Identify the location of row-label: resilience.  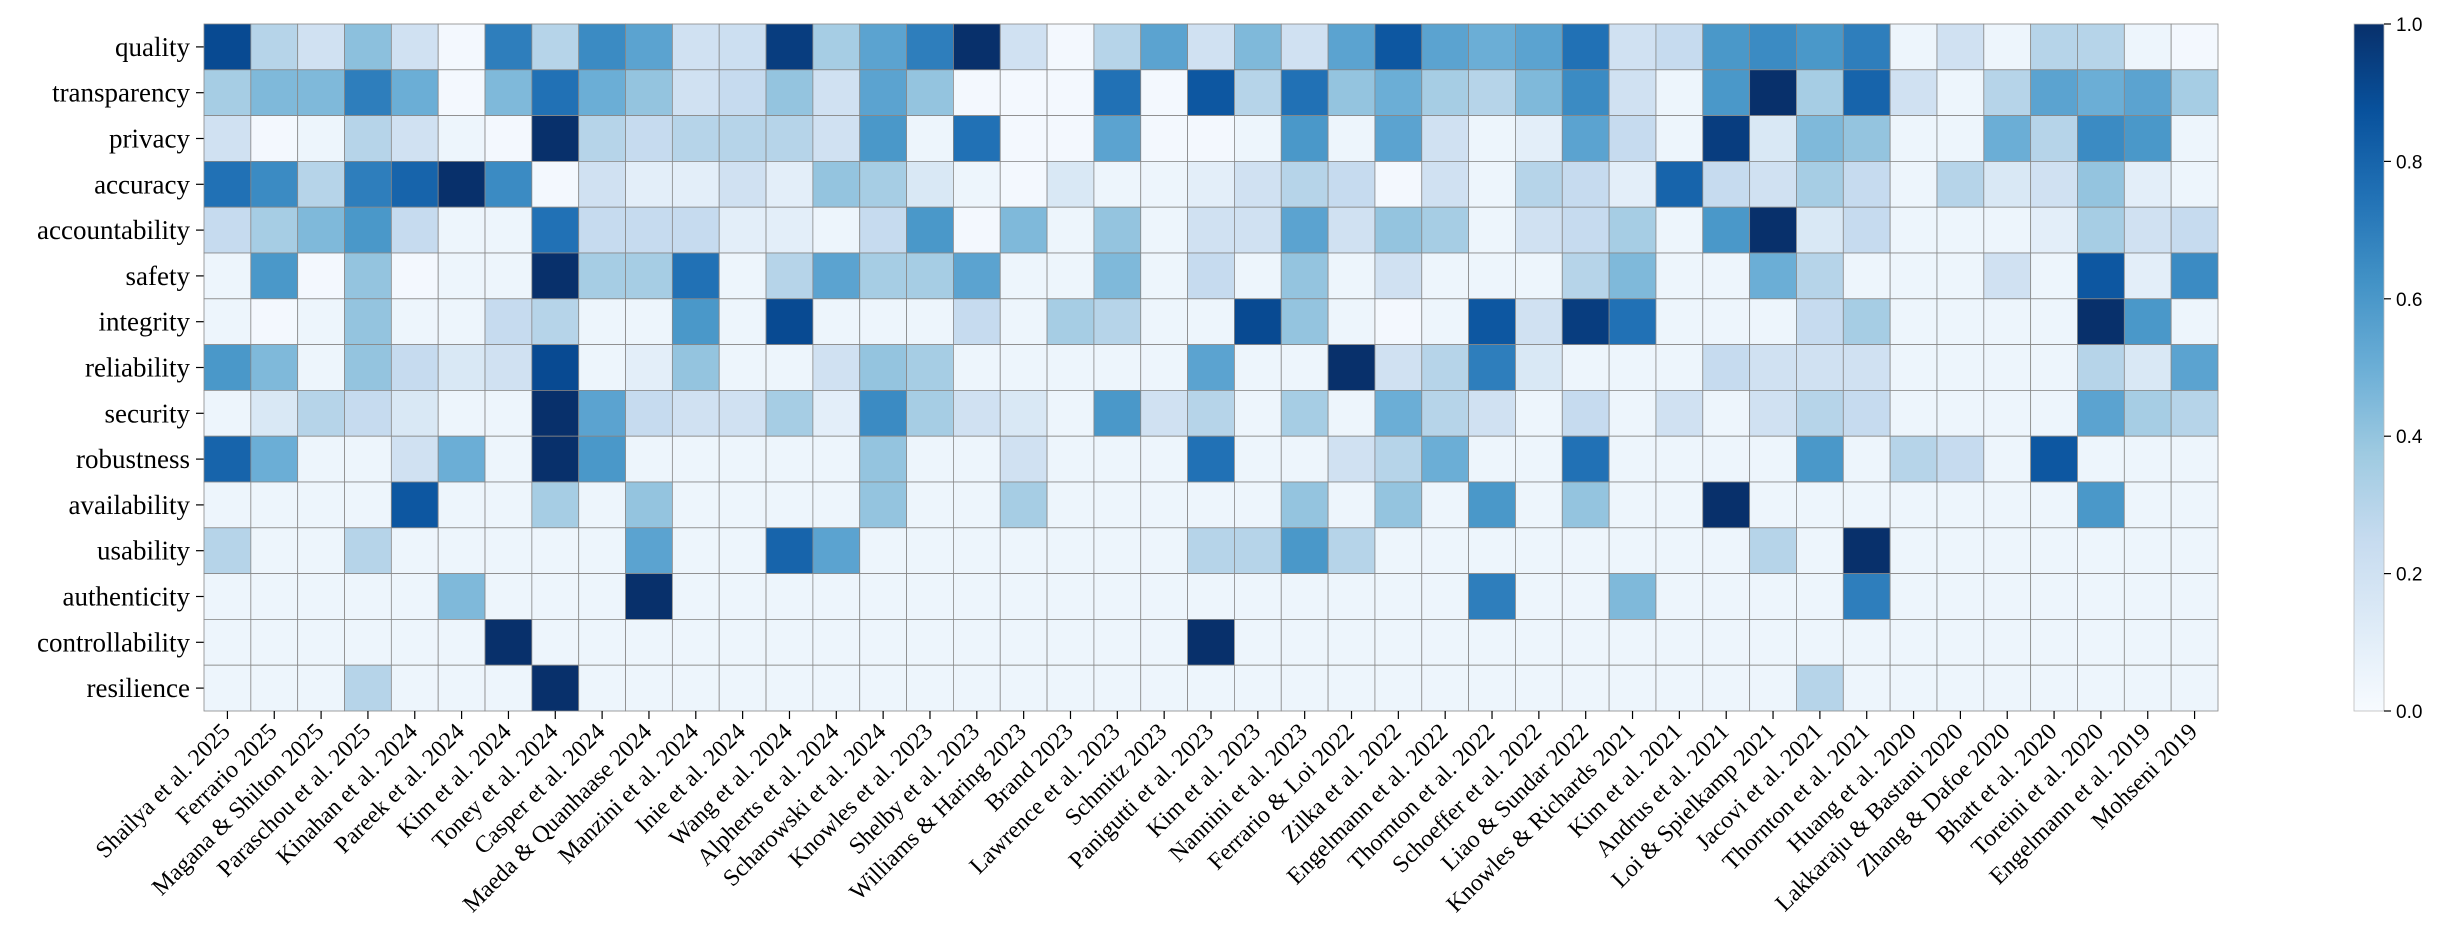
(138, 688).